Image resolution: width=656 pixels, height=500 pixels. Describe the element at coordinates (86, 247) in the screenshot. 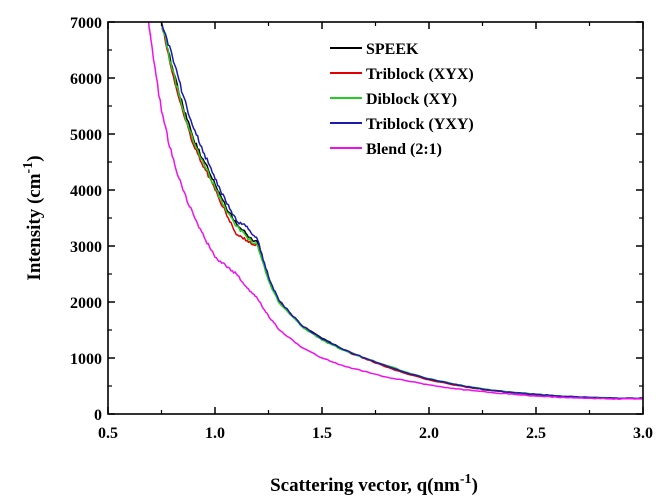

I see `y-tick-label: 3000` at that location.